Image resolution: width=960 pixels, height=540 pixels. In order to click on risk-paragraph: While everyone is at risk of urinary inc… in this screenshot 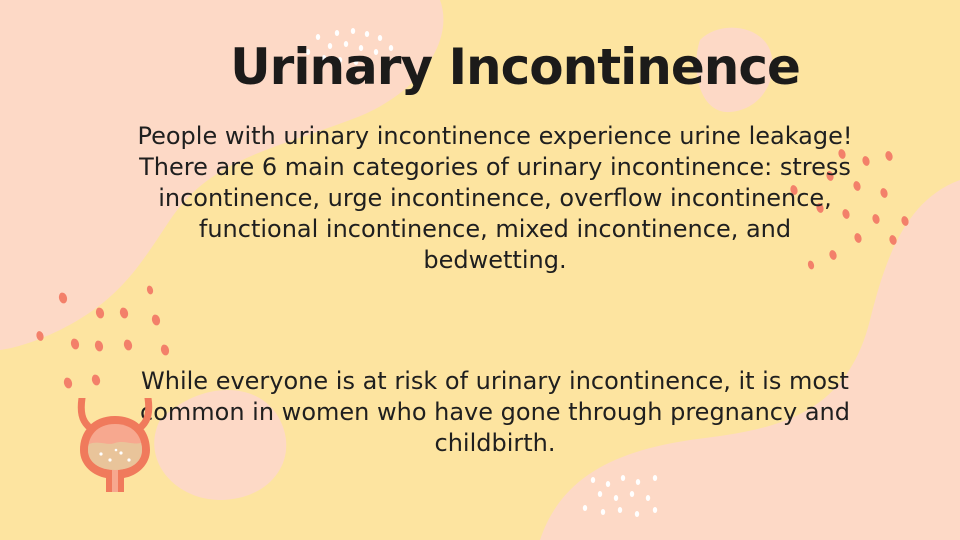, I will do `click(495, 412)`.